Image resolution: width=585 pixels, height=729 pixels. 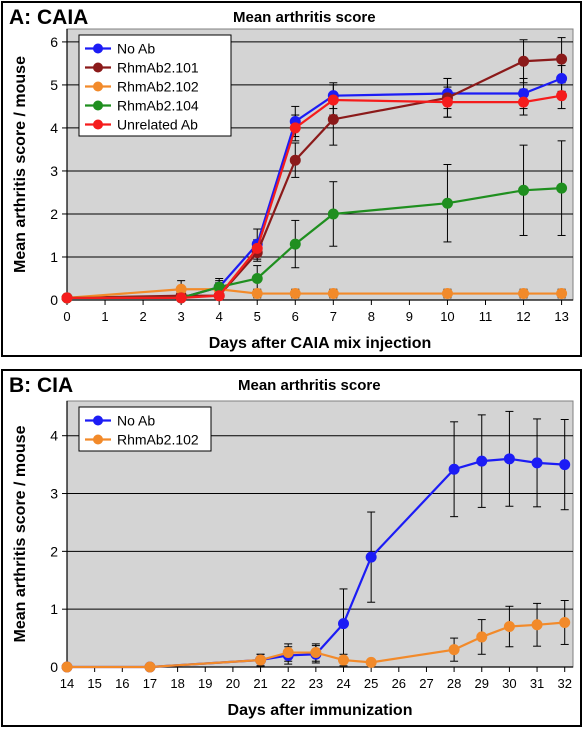 What do you see at coordinates (333, 316) in the screenshot?
I see `x-tick-label: 7` at bounding box center [333, 316].